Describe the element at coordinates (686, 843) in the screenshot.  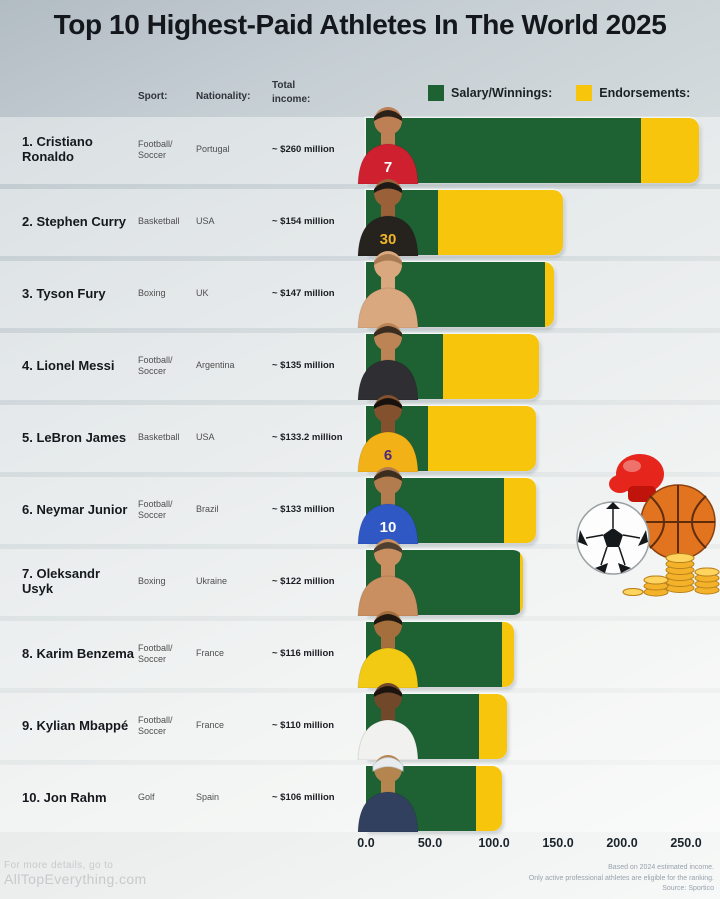
I see `x-axis-tick: 250.0` at that location.